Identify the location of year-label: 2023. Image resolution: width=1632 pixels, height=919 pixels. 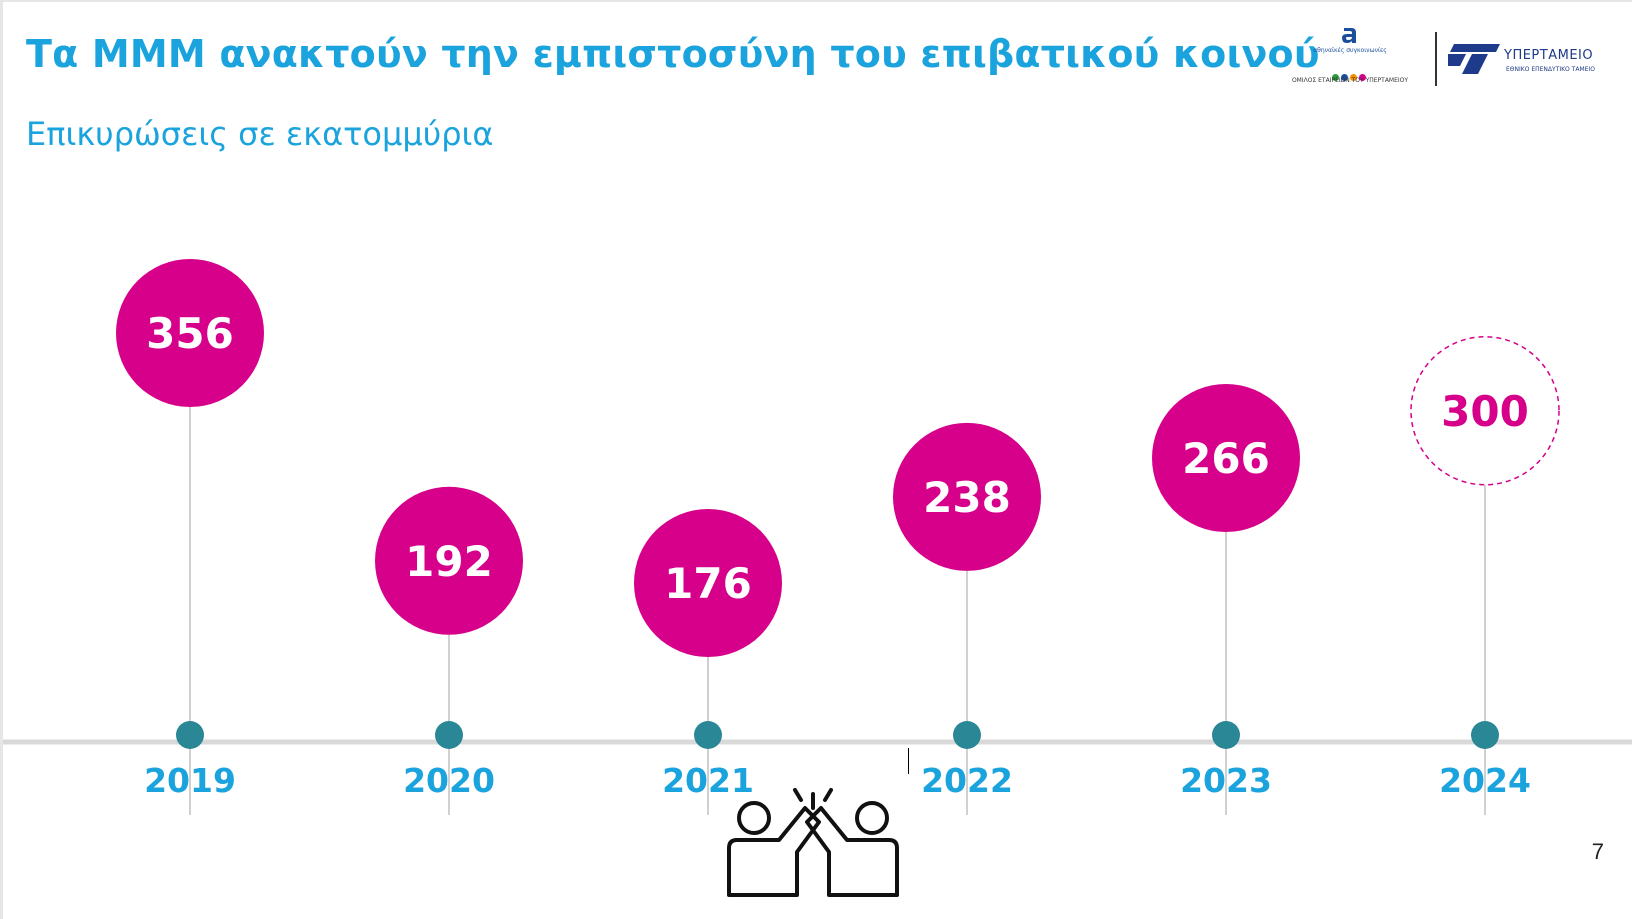
(1226, 780).